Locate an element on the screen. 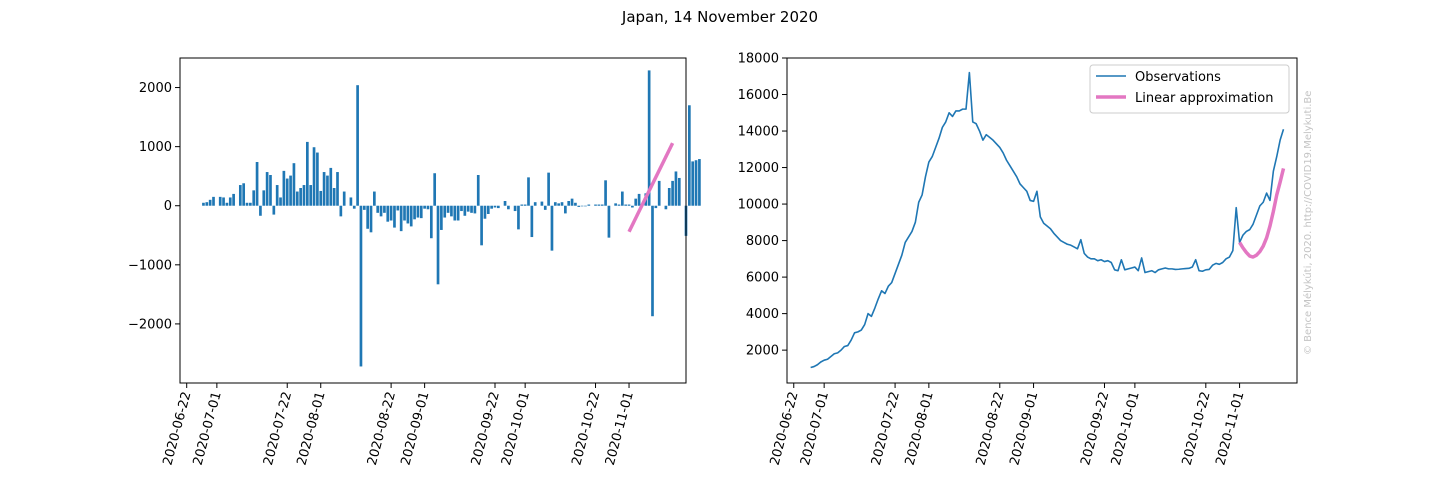  x-tick-label: 2020-06-22 is located at coordinates (178, 428).